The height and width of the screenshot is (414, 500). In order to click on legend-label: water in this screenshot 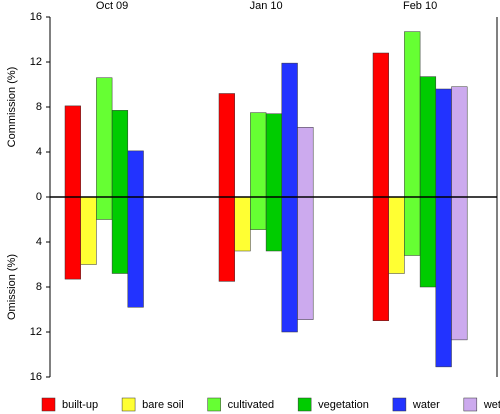, I will do `click(426, 405)`.